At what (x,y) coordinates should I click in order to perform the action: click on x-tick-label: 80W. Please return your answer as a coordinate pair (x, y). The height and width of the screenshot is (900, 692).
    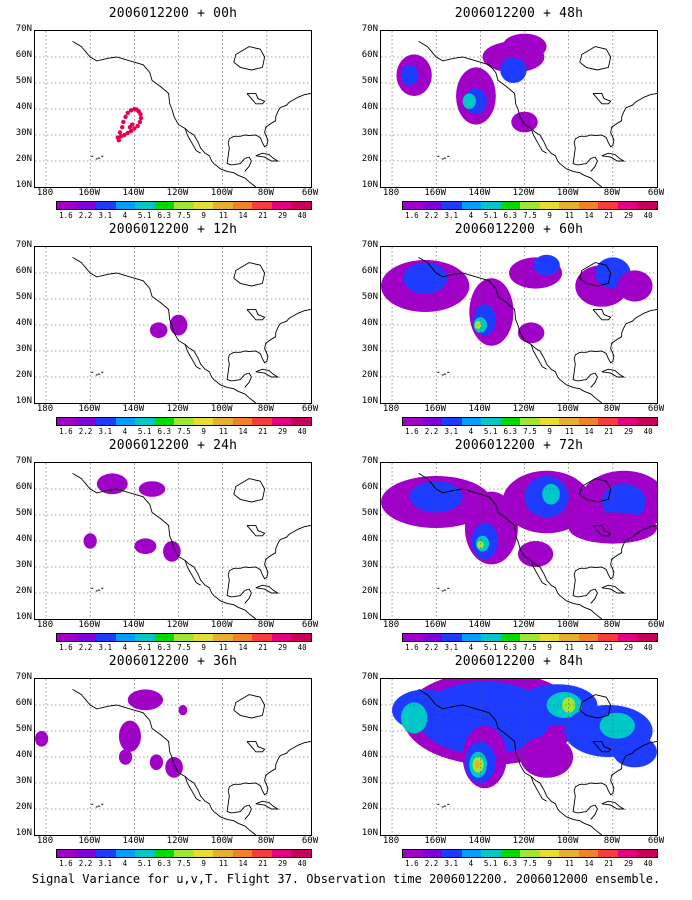
    Looking at the image, I should click on (611, 193).